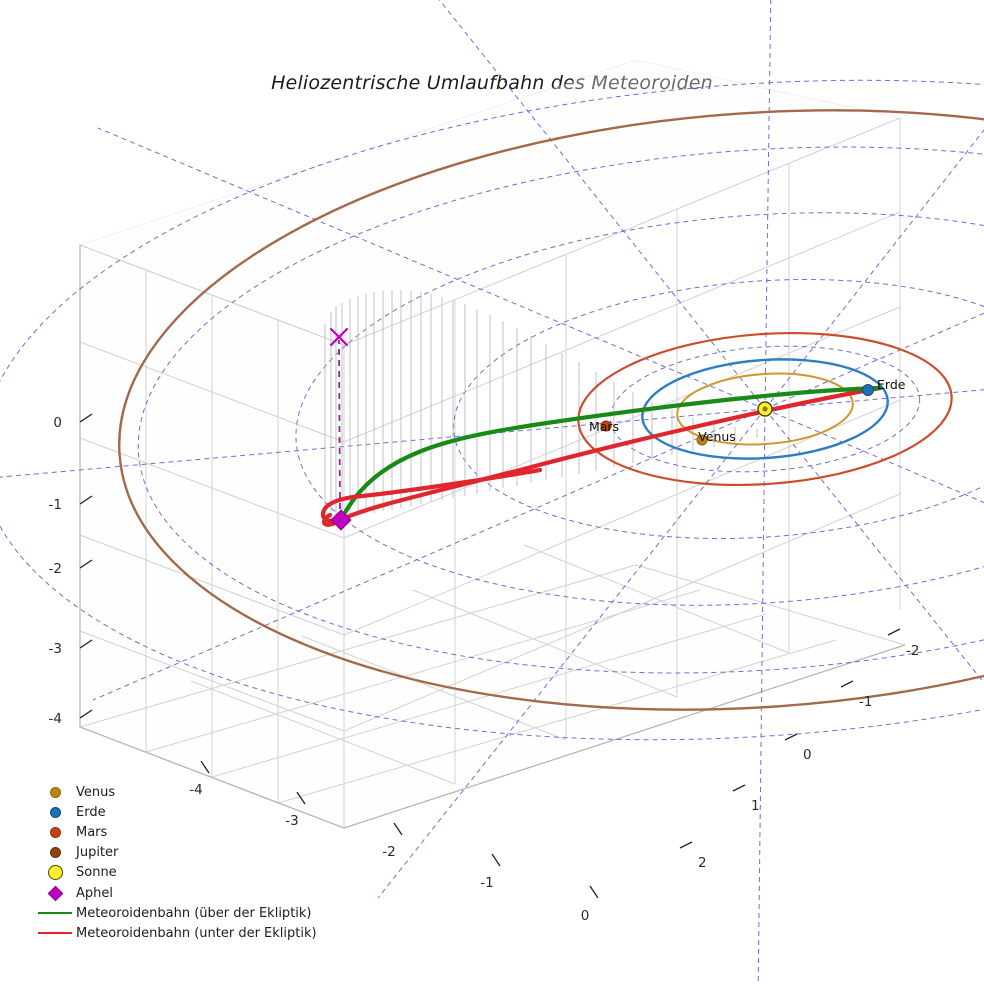 The width and height of the screenshot is (984, 984). Describe the element at coordinates (57, 423) in the screenshot. I see `ytick-0: 0` at that location.